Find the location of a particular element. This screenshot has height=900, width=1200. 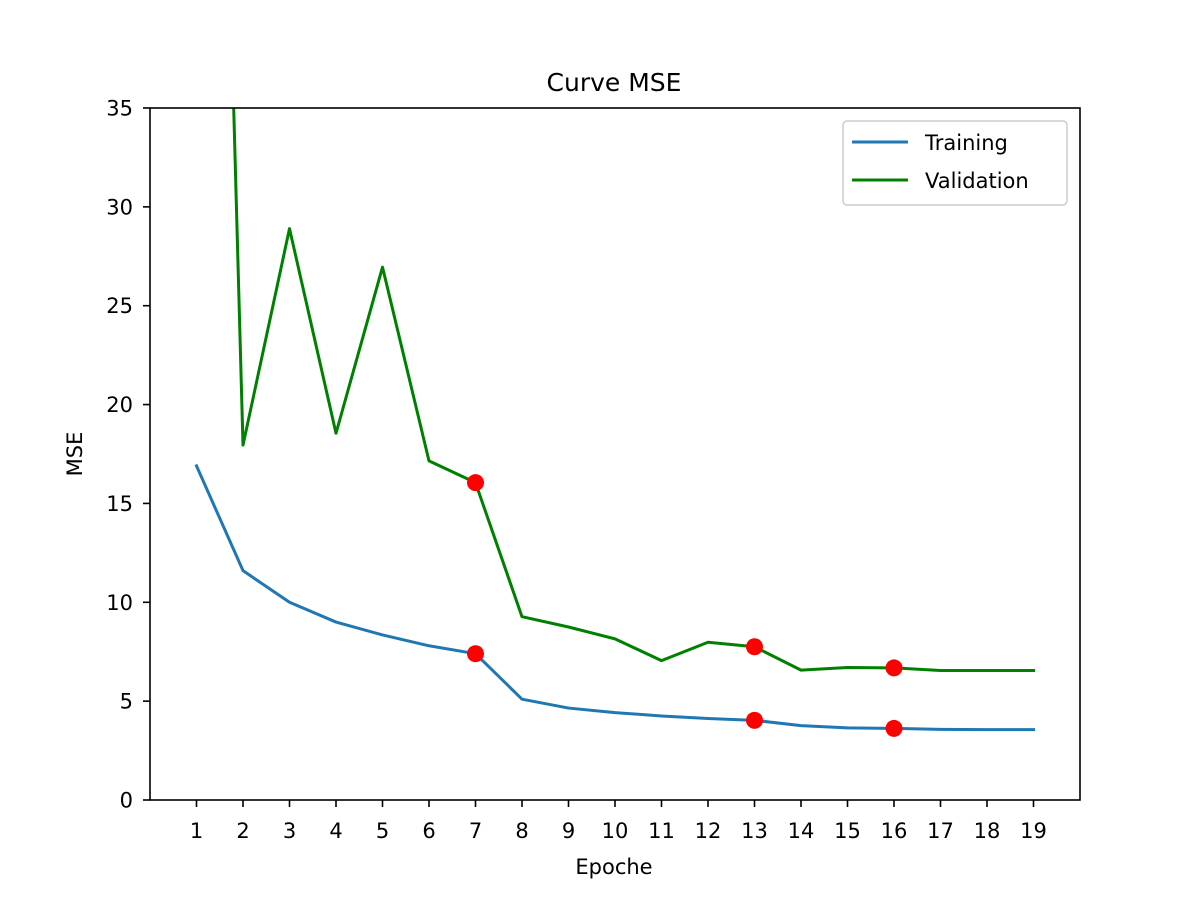

x-tick-label: 3 is located at coordinates (289, 831).